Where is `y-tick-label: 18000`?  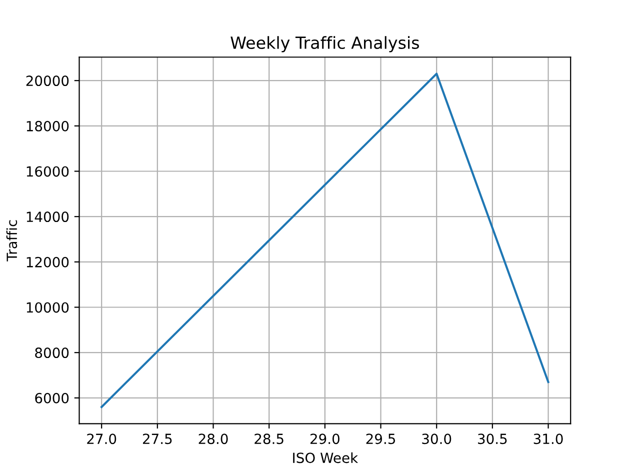 y-tick-label: 18000 is located at coordinates (47, 126).